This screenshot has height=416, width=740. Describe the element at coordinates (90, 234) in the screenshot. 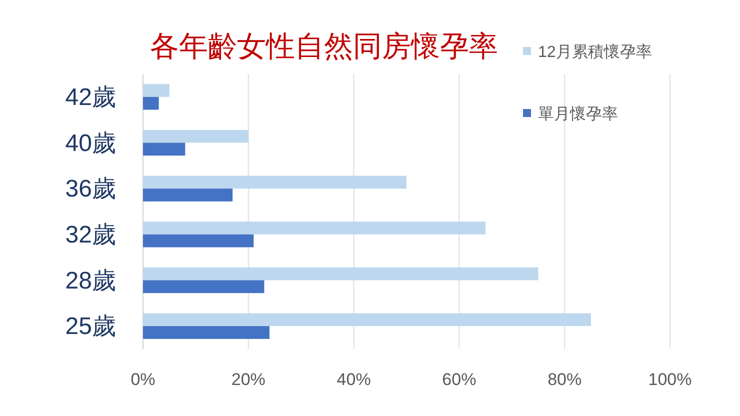

I see `y-category-label: 32歲` at that location.